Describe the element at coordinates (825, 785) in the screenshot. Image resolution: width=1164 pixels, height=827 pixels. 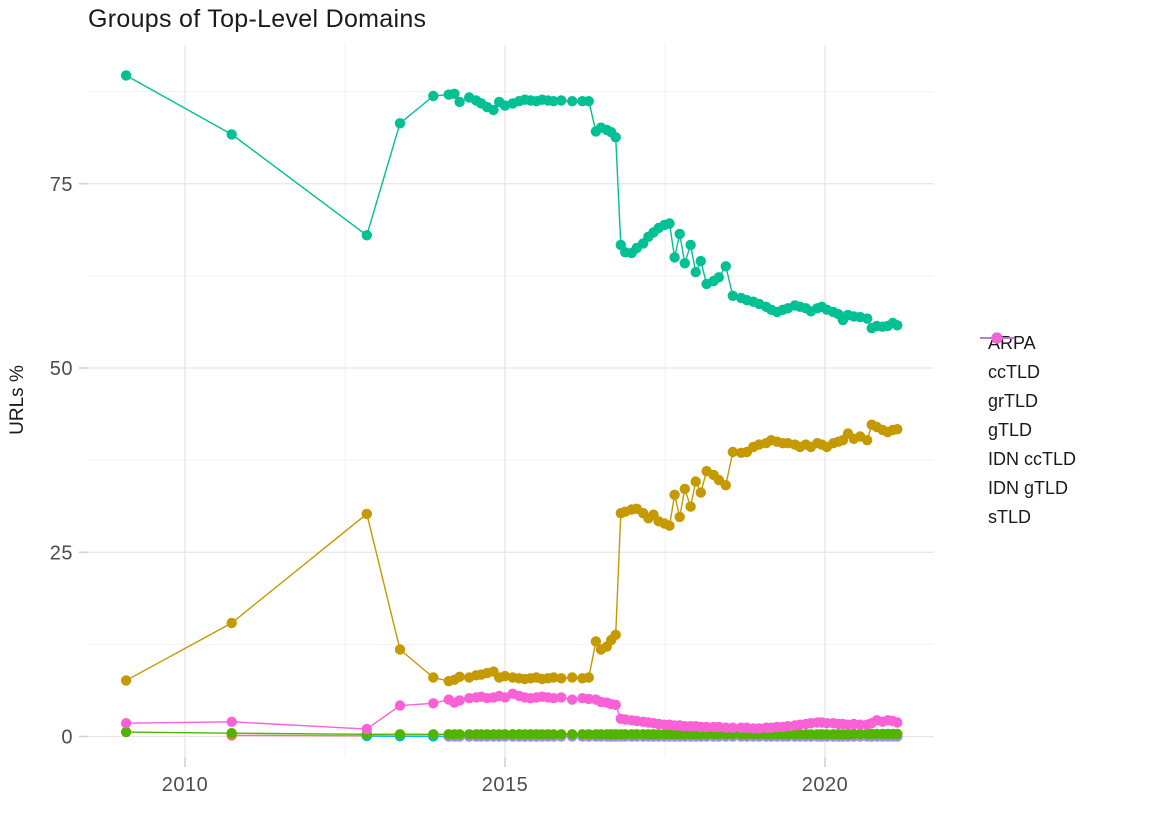
I see `x-tick-label: 2020` at that location.